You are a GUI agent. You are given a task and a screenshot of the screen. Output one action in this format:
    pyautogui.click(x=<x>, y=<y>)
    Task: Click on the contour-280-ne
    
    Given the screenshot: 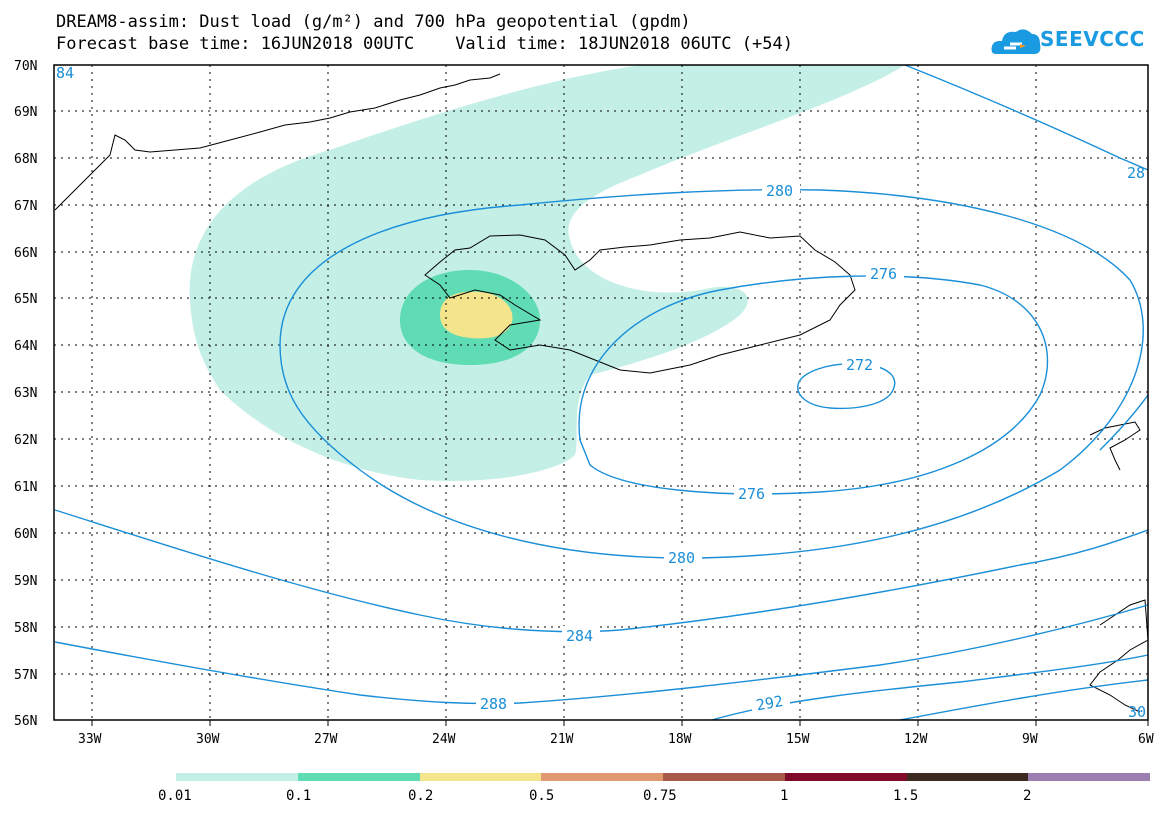 What is the action you would take?
    pyautogui.click(x=1026, y=117)
    